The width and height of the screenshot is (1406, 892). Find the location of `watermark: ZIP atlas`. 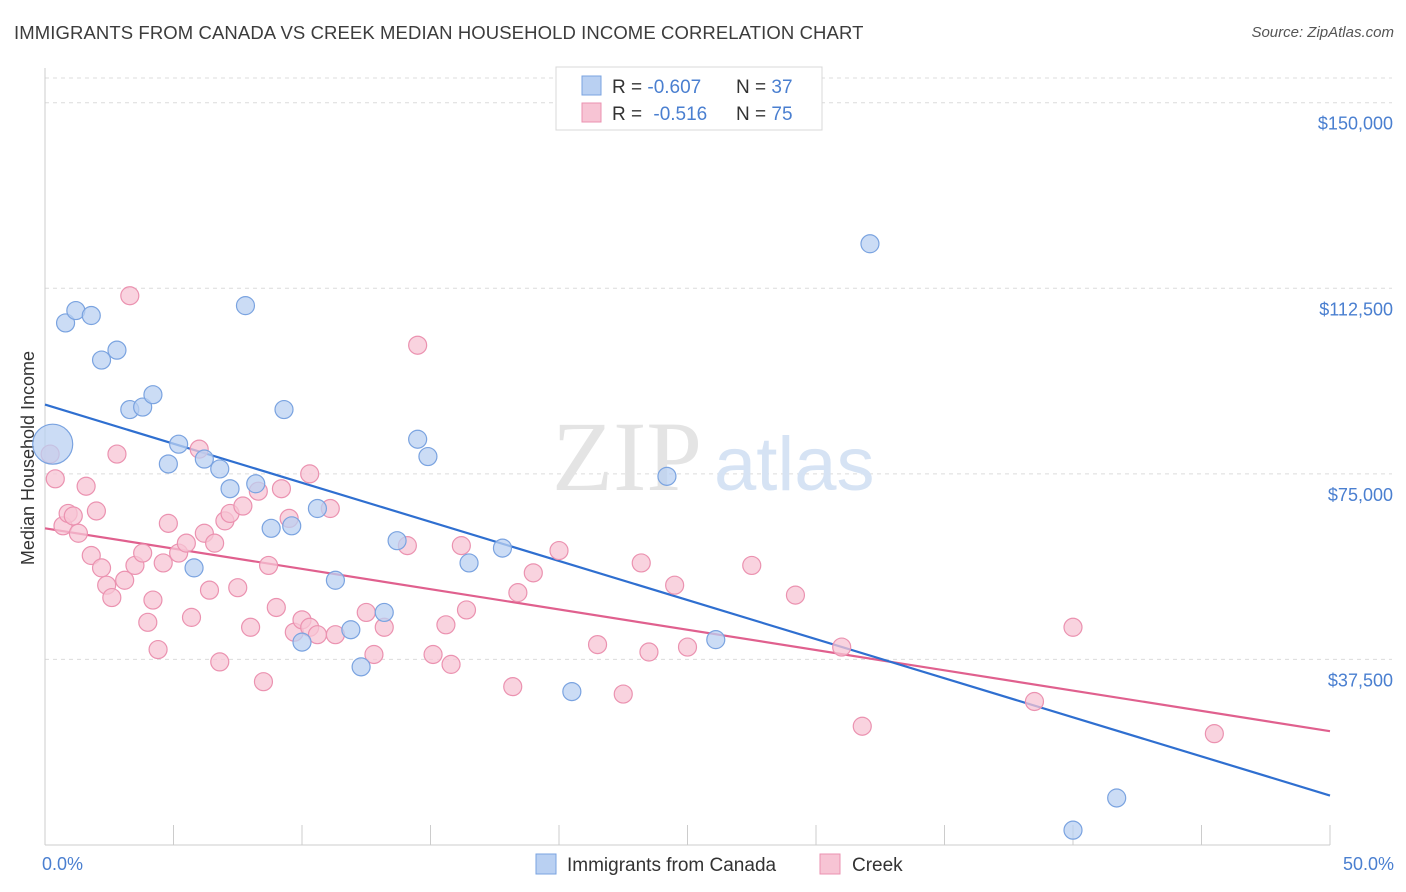

watermark: ZIP atlas is located at coordinates (713, 456).